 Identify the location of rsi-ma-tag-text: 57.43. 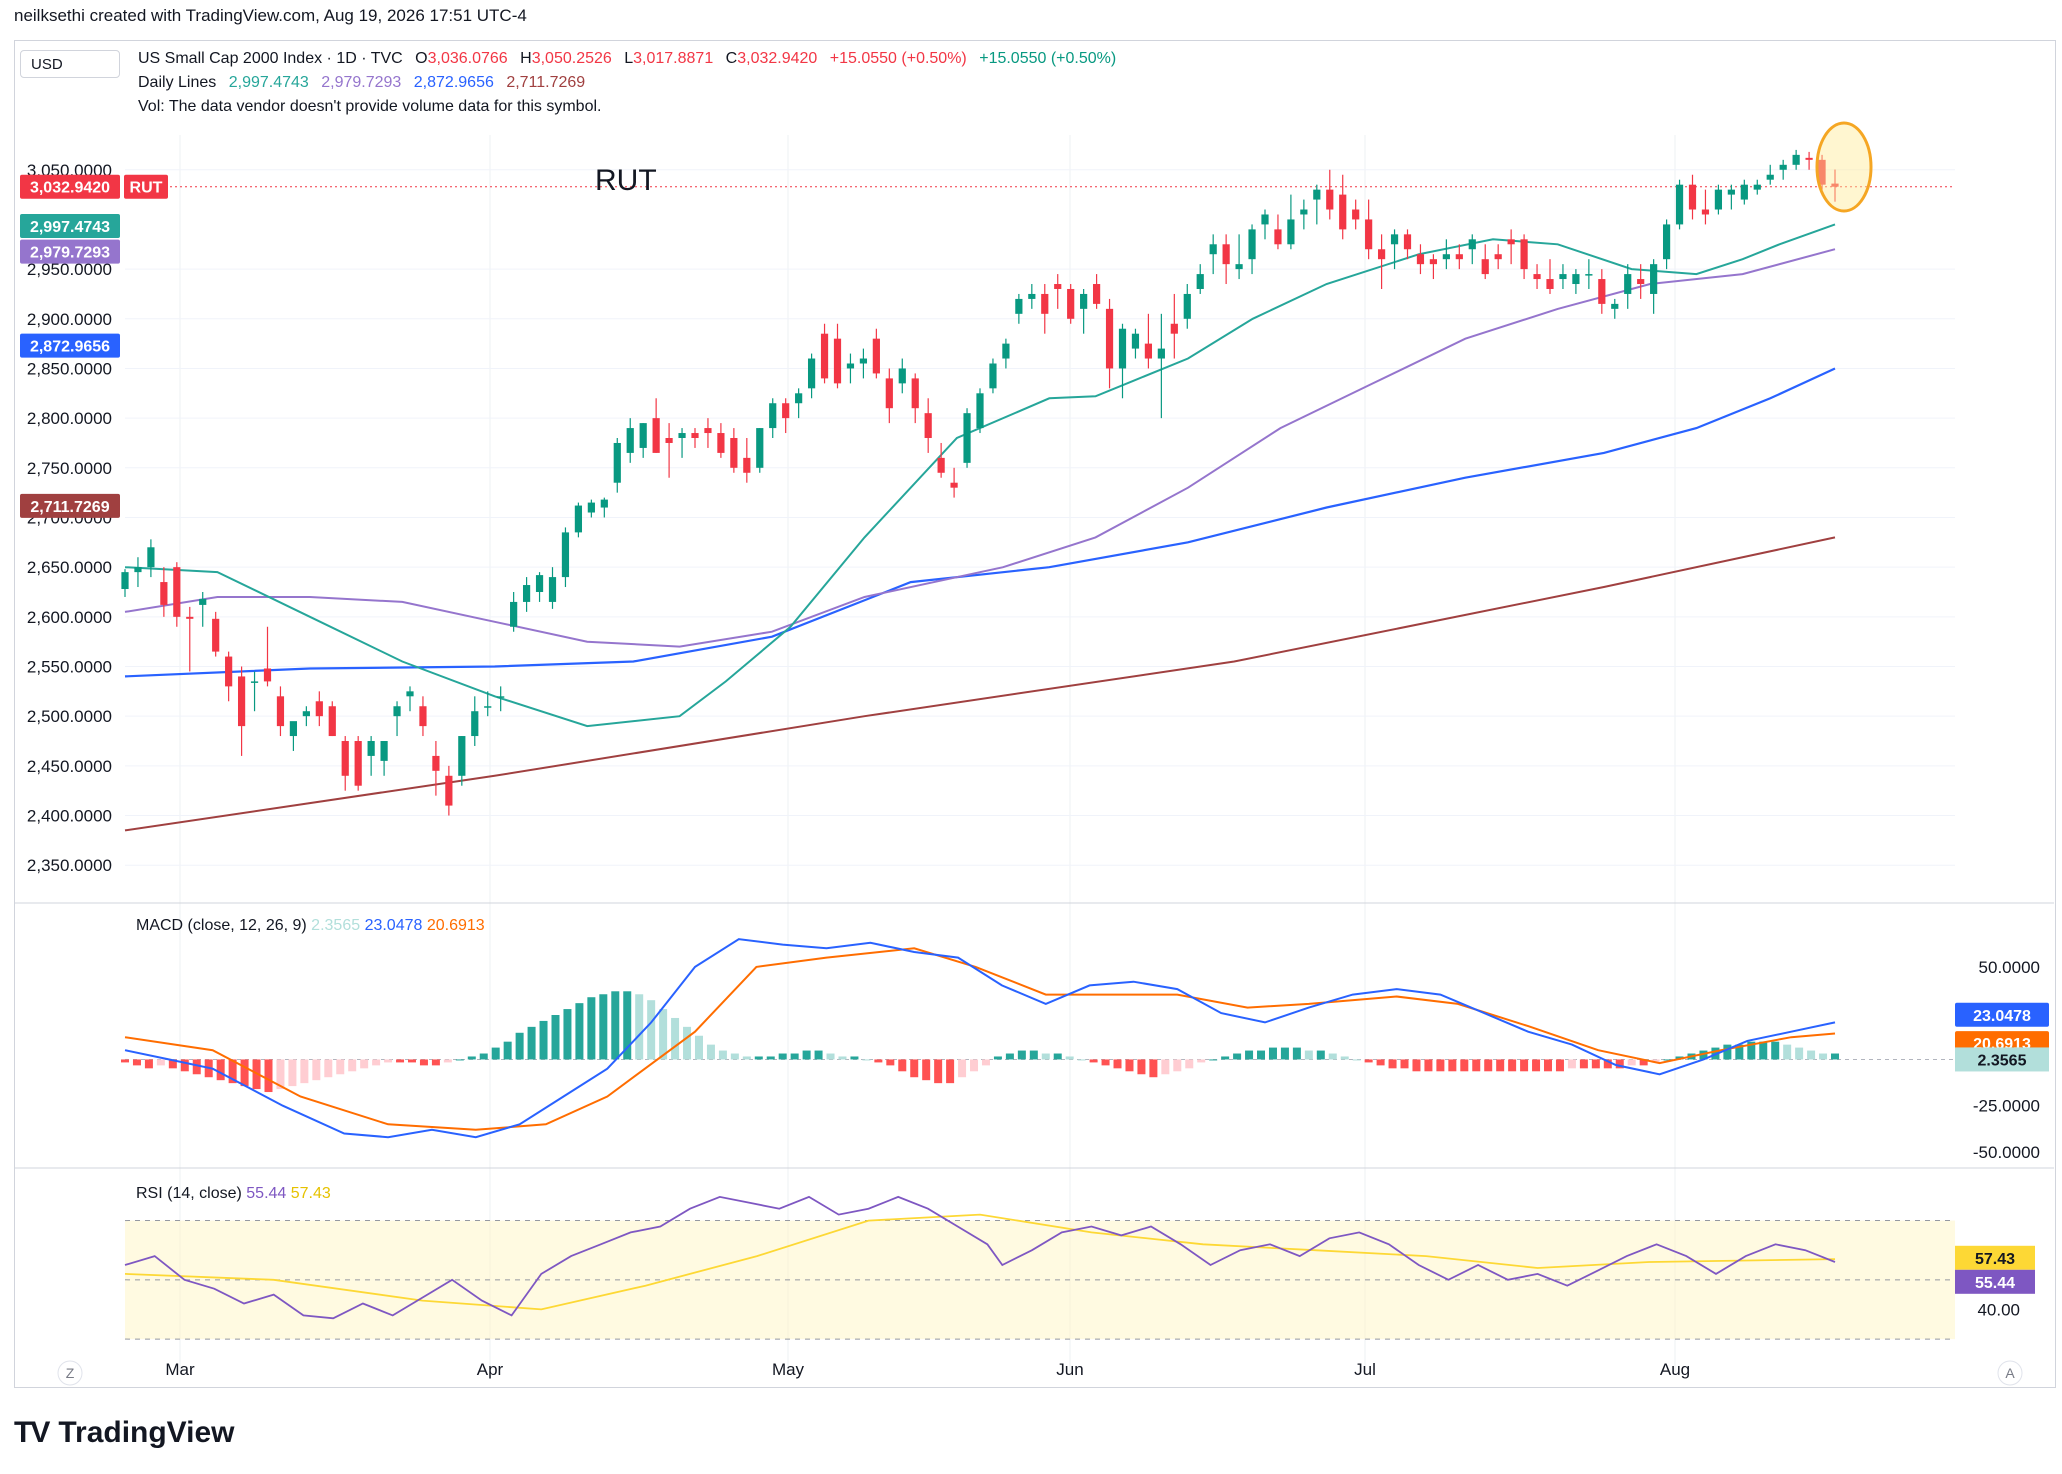
(1995, 1259).